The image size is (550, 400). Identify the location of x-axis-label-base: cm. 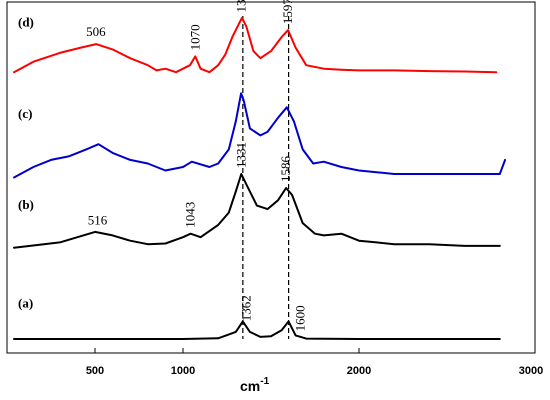
(250, 386).